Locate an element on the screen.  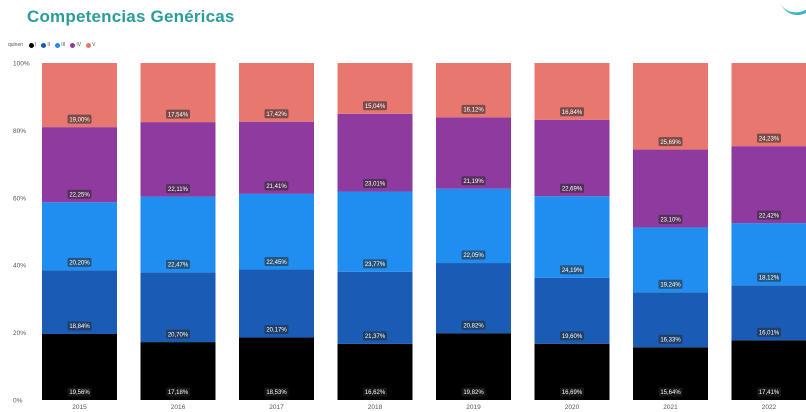
chart-legend: quinen I II III IV V is located at coordinates (52, 45).